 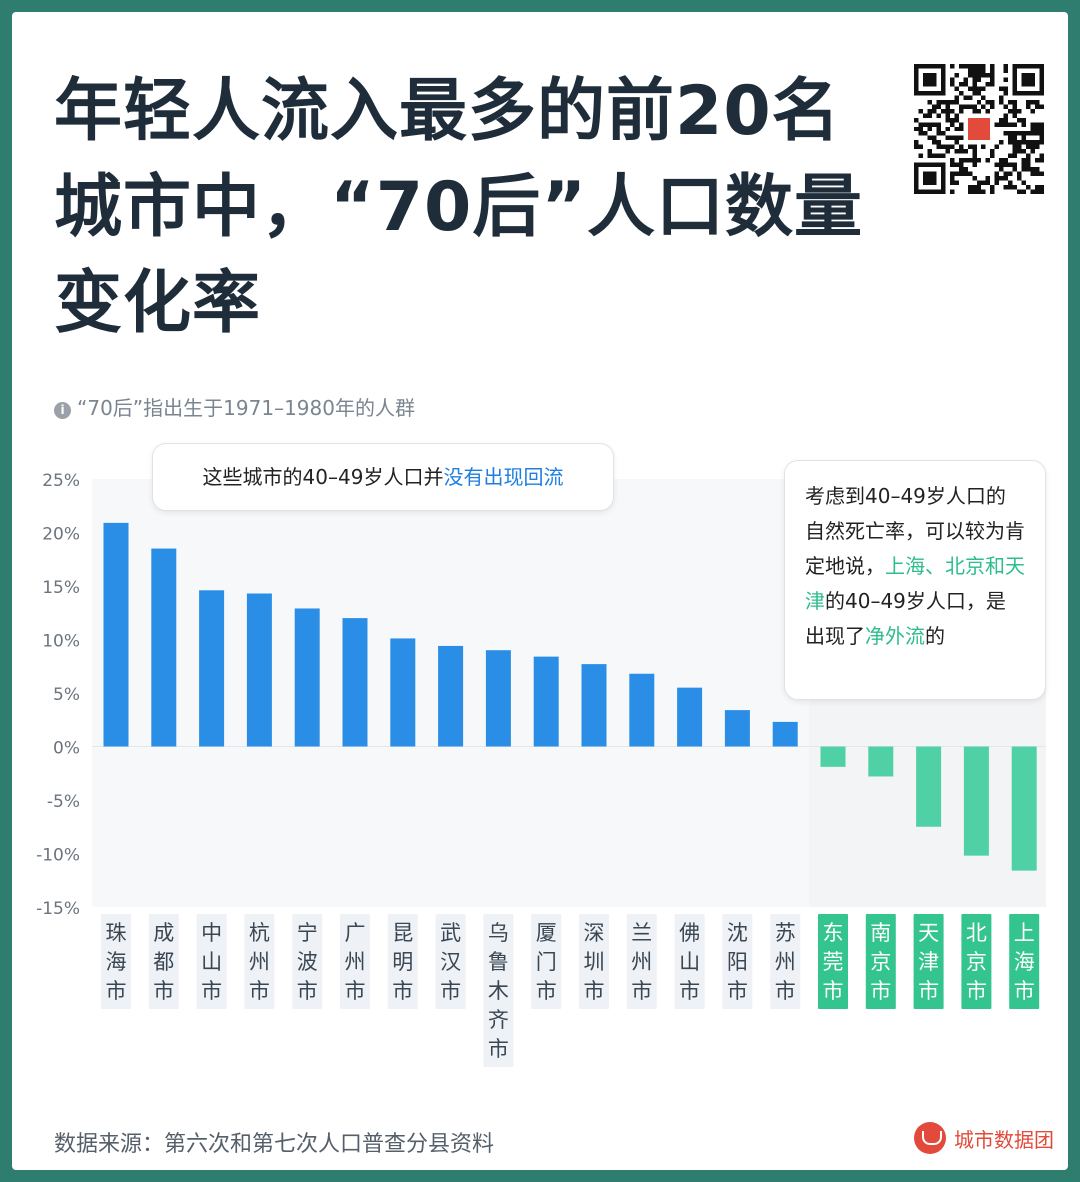 I want to click on bar-广州市, so click(x=355, y=682).